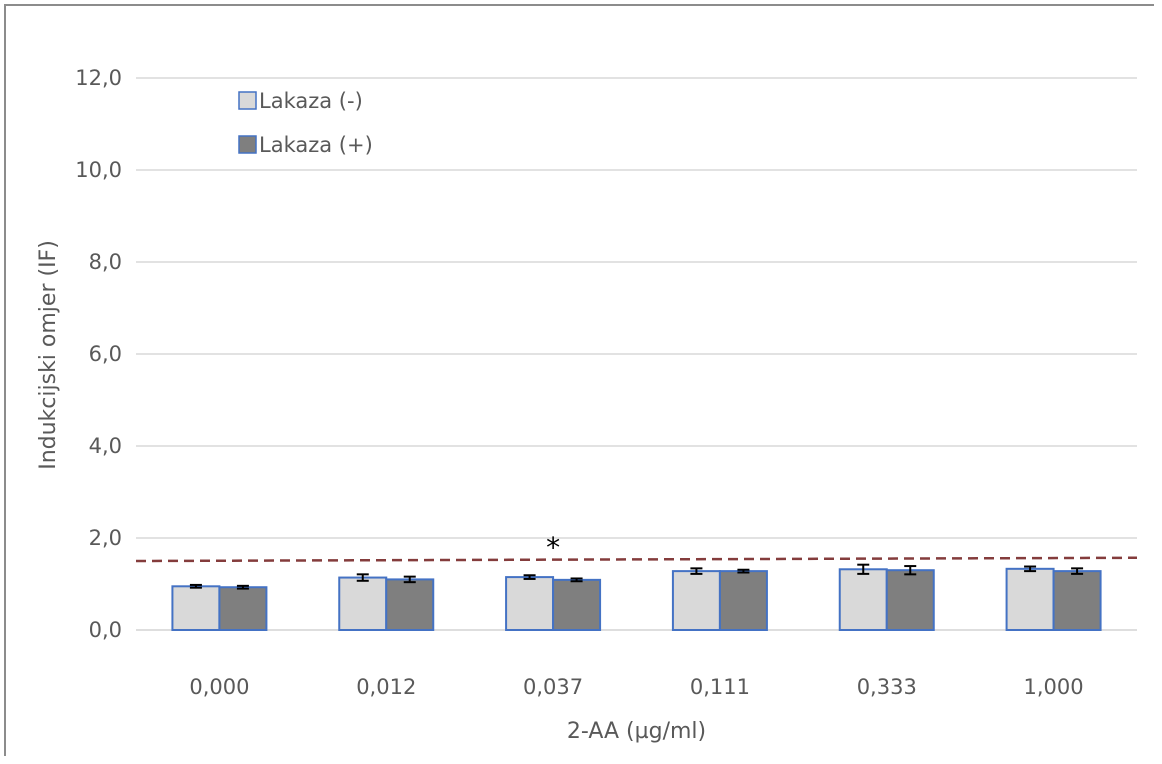 The image size is (1162, 764). Describe the element at coordinates (311, 101) in the screenshot. I see `legend-label: Lakaza (-)` at that location.